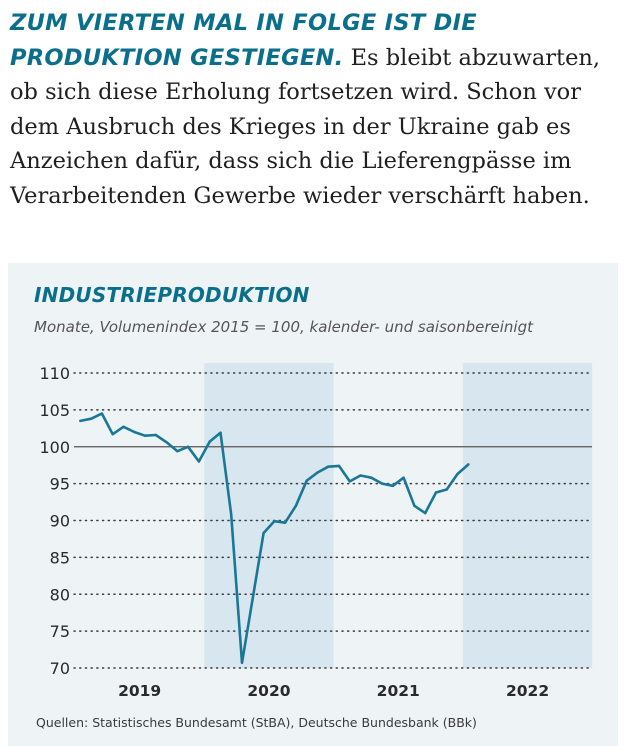  I want to click on x-tick-label-2022: 2022, so click(527, 691).